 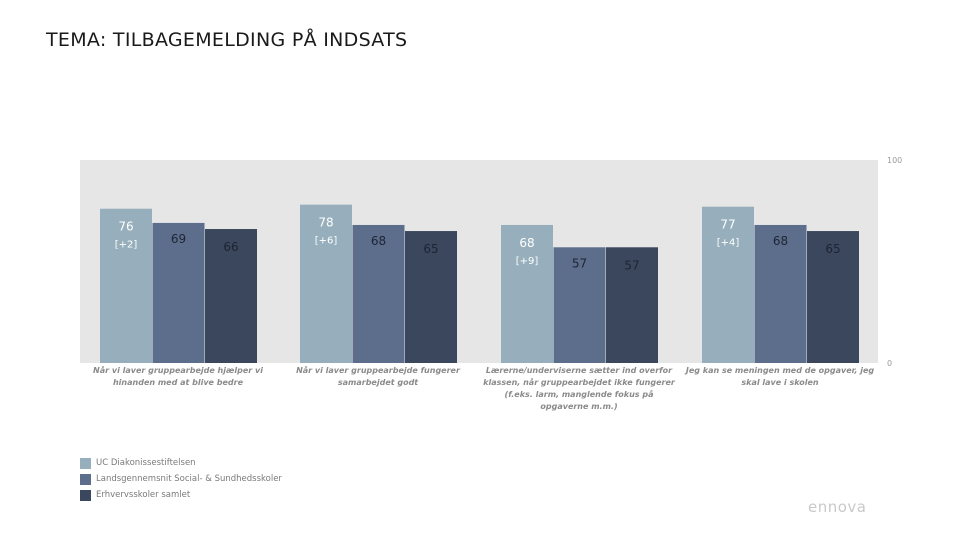 What do you see at coordinates (146, 463) in the screenshot?
I see `legend-label-series-1: UC Diakonissestiftelsen` at bounding box center [146, 463].